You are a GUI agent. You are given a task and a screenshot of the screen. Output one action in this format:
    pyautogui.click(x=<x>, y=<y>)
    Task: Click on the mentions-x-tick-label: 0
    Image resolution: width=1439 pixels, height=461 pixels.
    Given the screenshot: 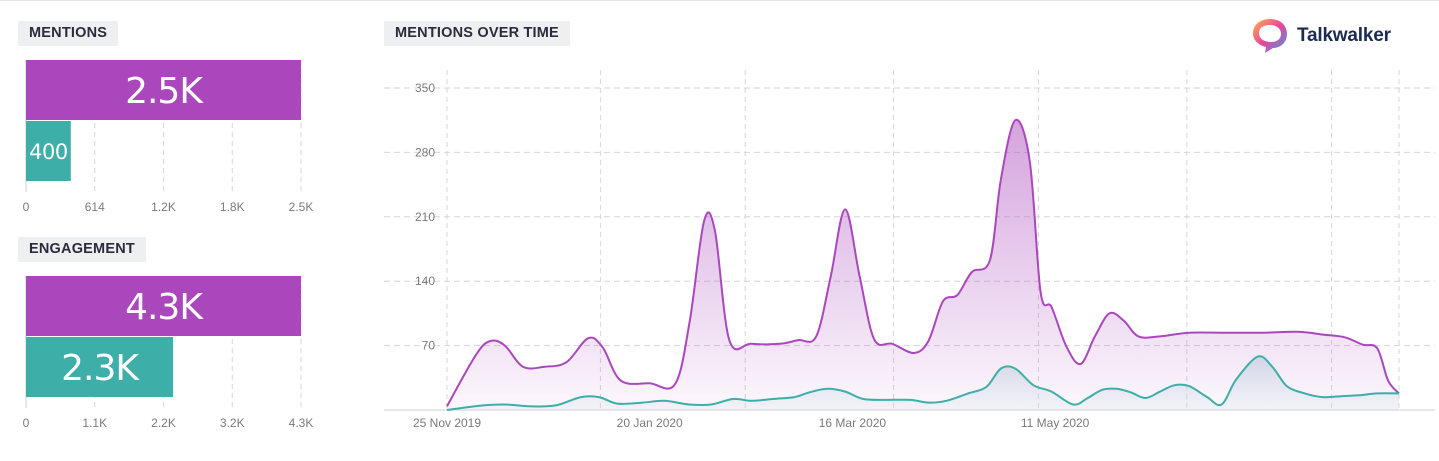 What is the action you would take?
    pyautogui.click(x=26, y=207)
    